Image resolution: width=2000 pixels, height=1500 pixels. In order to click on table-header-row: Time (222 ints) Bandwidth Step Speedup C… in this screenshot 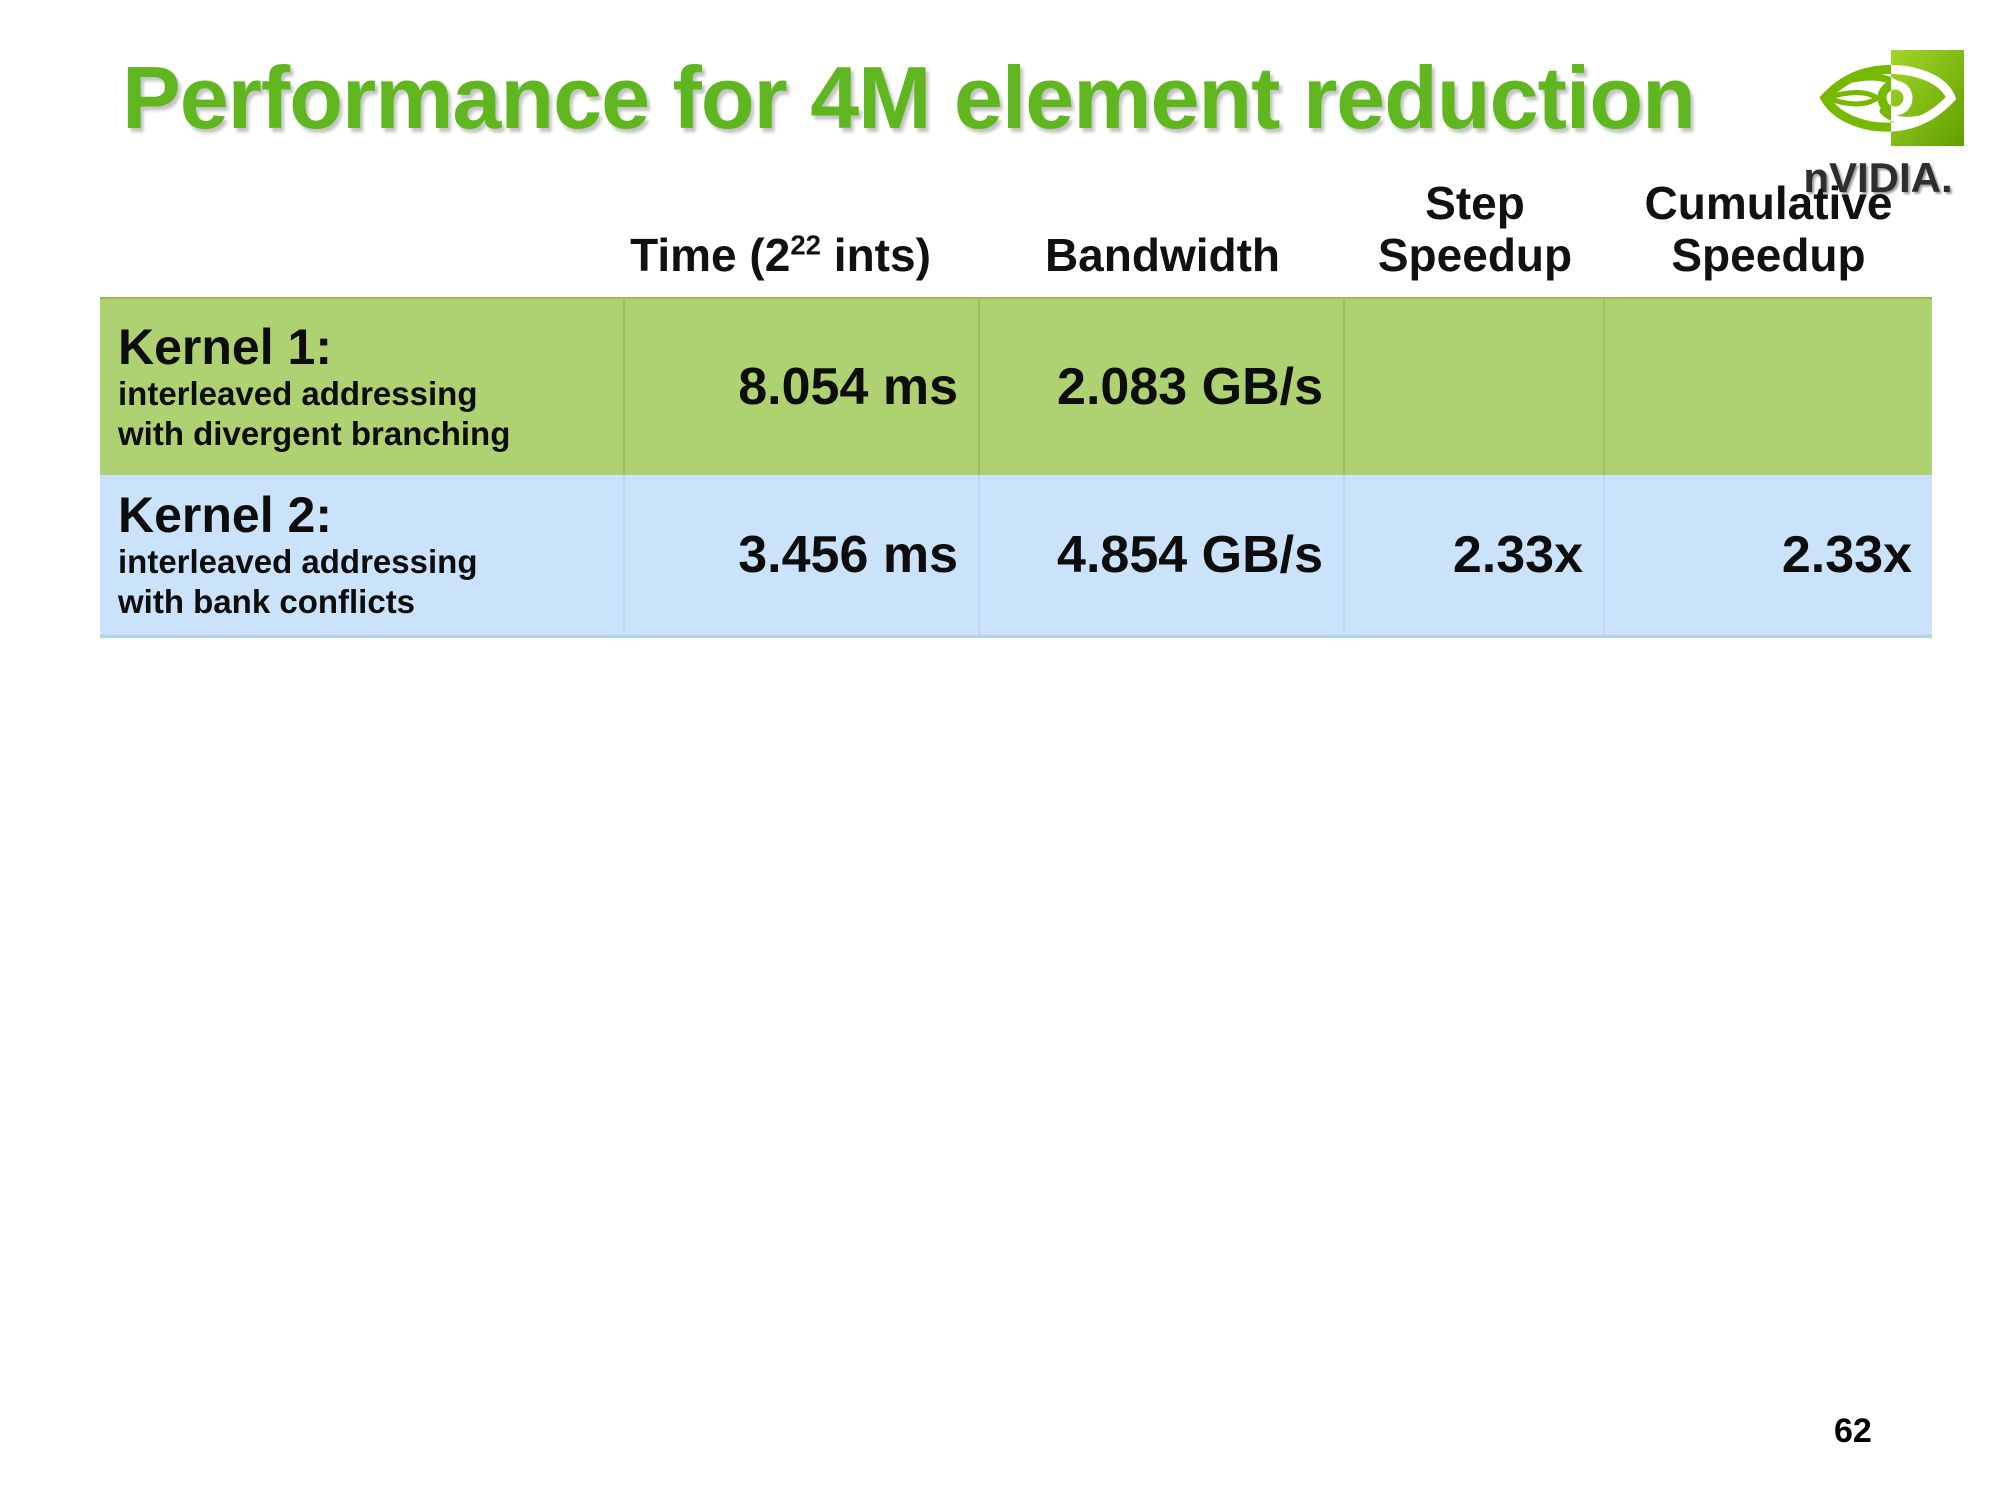, I will do `click(1016, 229)`.